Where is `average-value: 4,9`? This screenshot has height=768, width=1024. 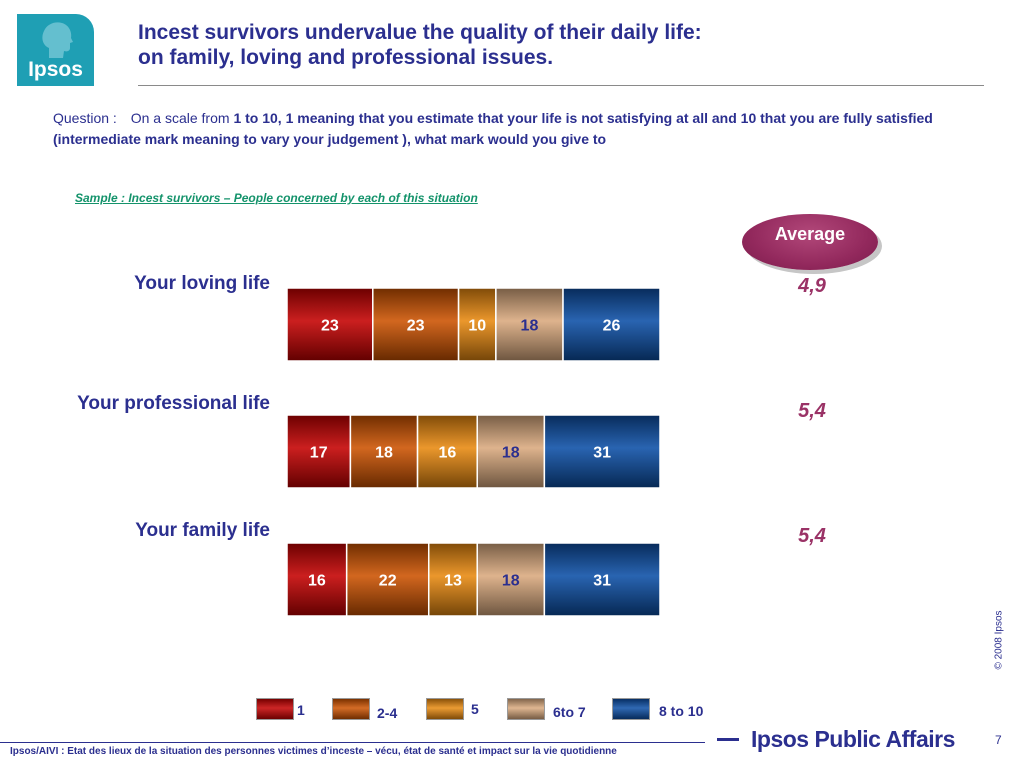 average-value: 4,9 is located at coordinates (812, 286).